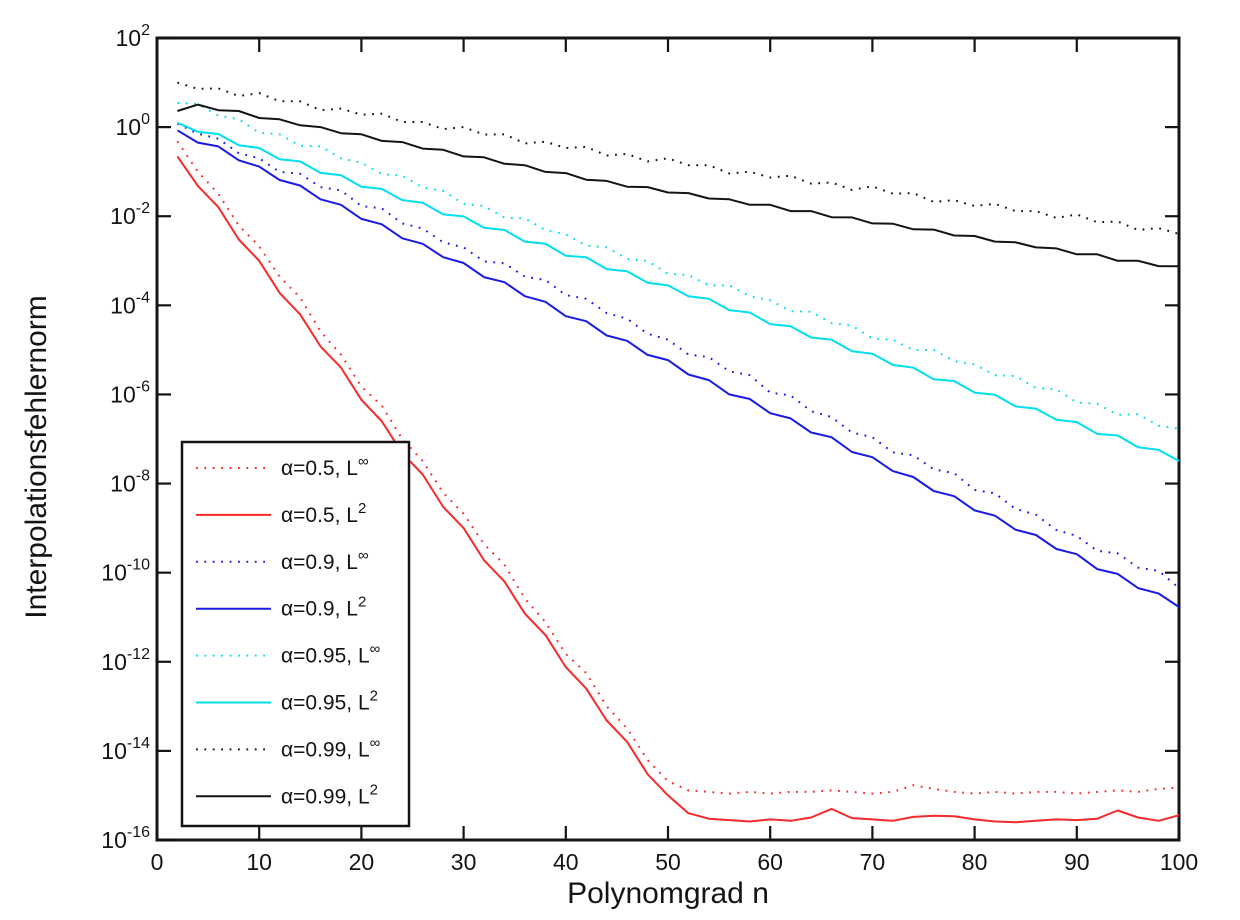 This screenshot has width=1240, height=920. Describe the element at coordinates (157, 862) in the screenshot. I see `x-tick-label: 0` at that location.